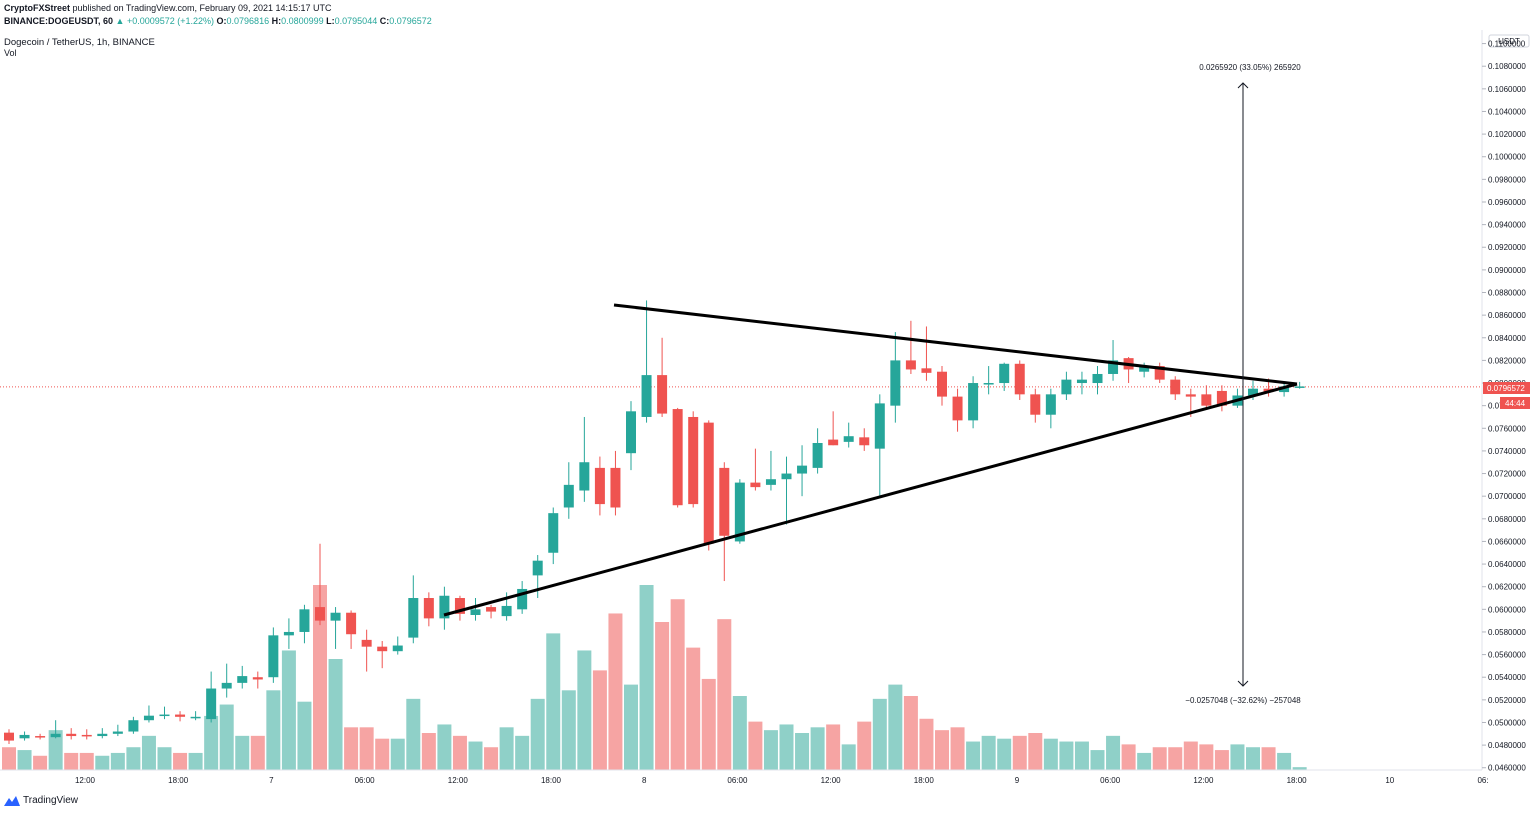 This screenshot has width=1536, height=814. I want to click on footer-brand: TradingView, so click(51, 800).